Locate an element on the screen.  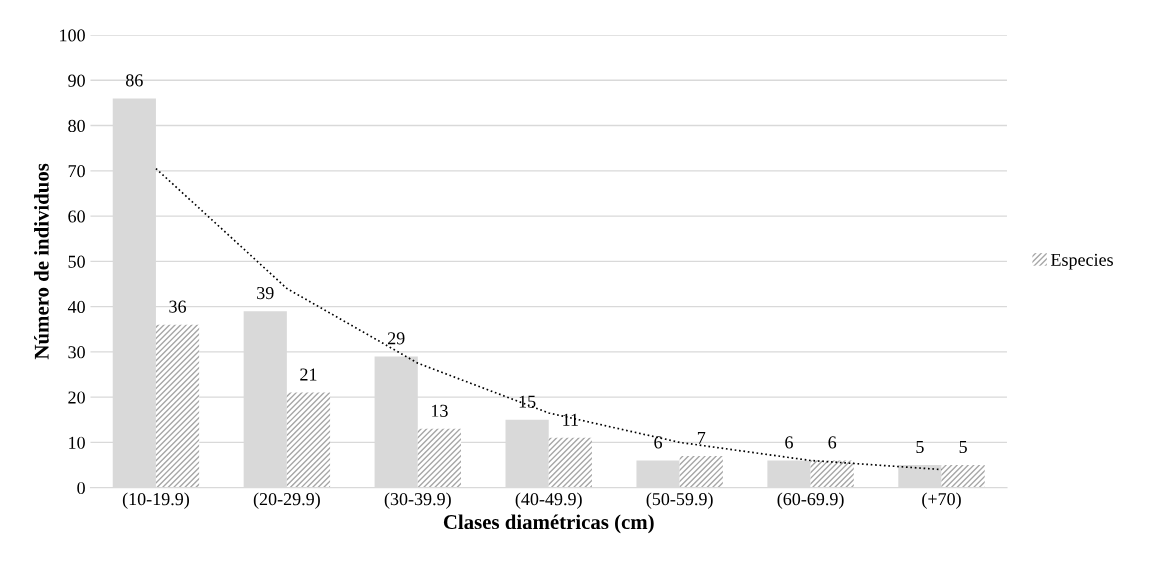
y-axis-title: Número de individuos is located at coordinates (41, 261).